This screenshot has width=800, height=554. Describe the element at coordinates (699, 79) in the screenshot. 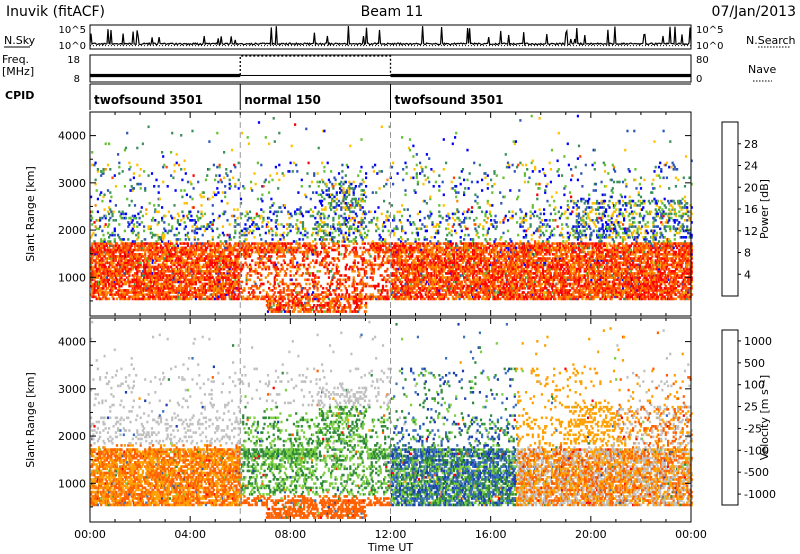

I see `nave-tick-bottom: 0` at that location.